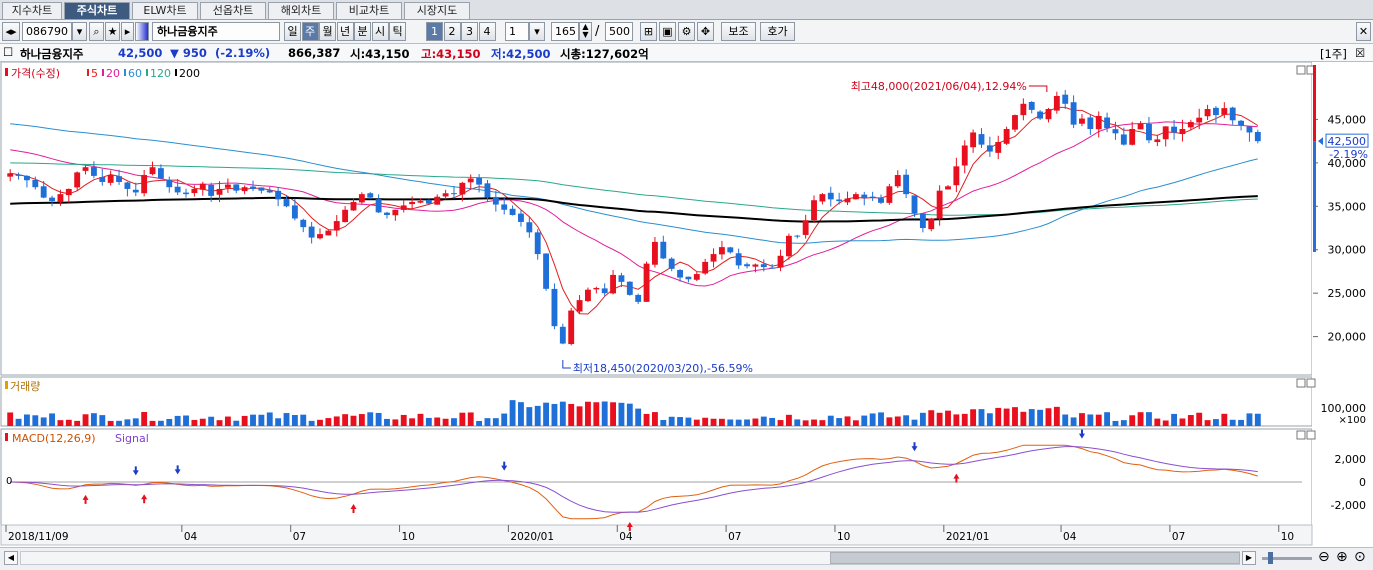 This screenshot has width=1373, height=570. Describe the element at coordinates (301, 10) in the screenshot. I see `tab-4: 해외차트` at that location.